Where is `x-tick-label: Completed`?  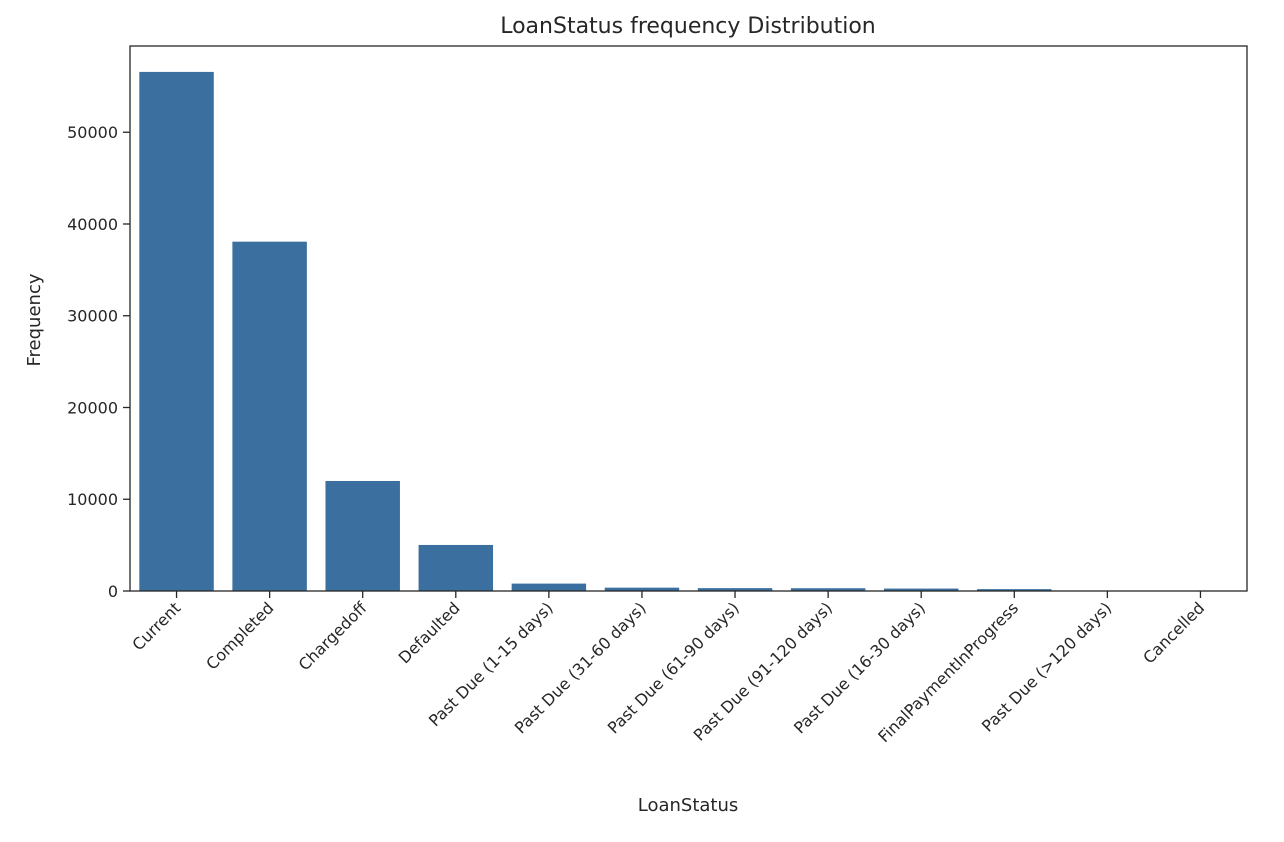
x-tick-label: Completed is located at coordinates (239, 635).